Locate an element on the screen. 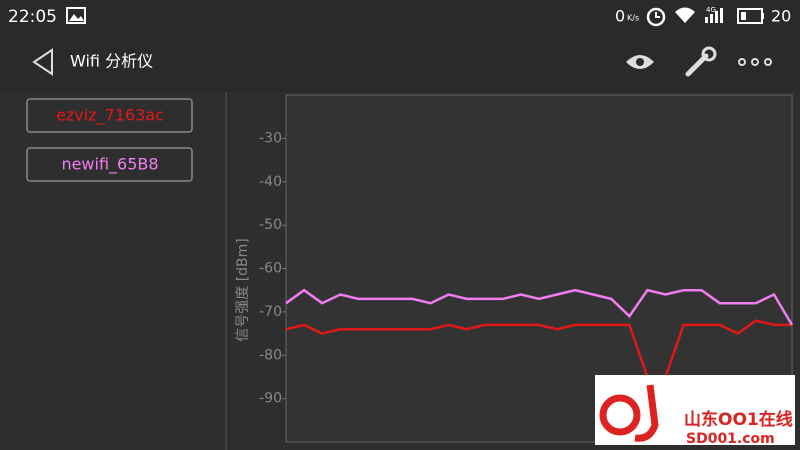 The height and width of the screenshot is (450, 800). clock: 22:05 is located at coordinates (32, 17).